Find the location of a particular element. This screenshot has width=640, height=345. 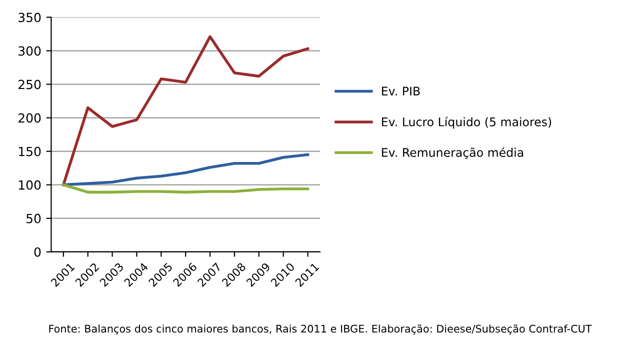

y-tick-label: 350 is located at coordinates (29, 17).